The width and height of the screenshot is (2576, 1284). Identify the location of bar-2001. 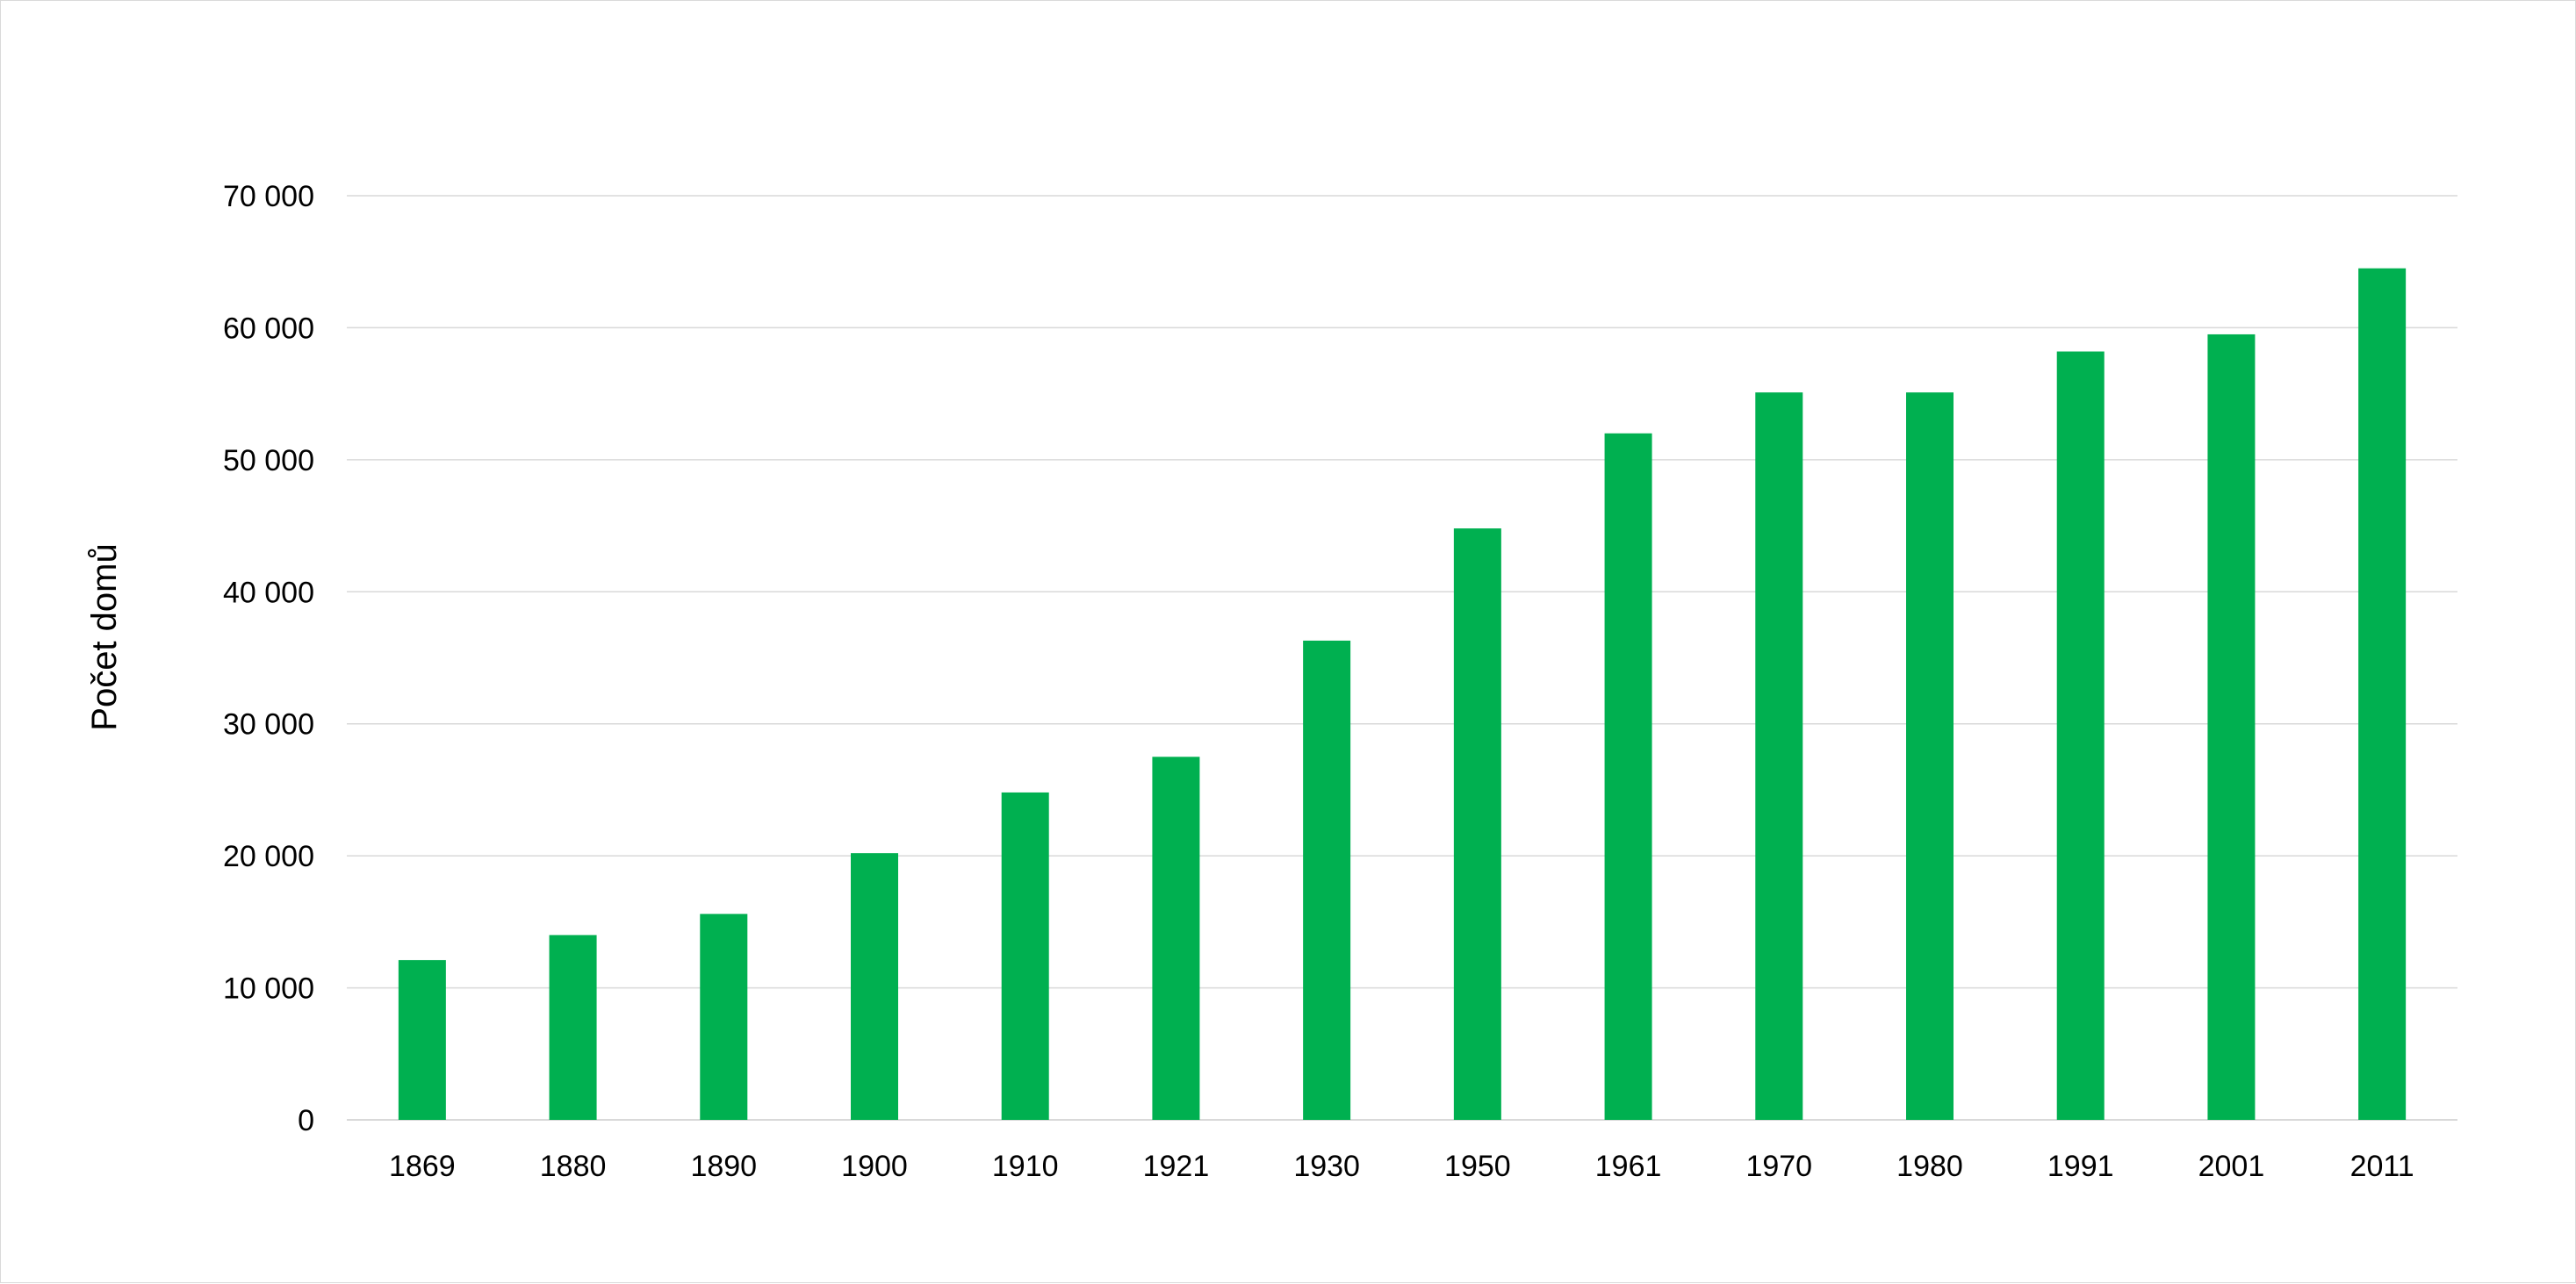
(2231, 727).